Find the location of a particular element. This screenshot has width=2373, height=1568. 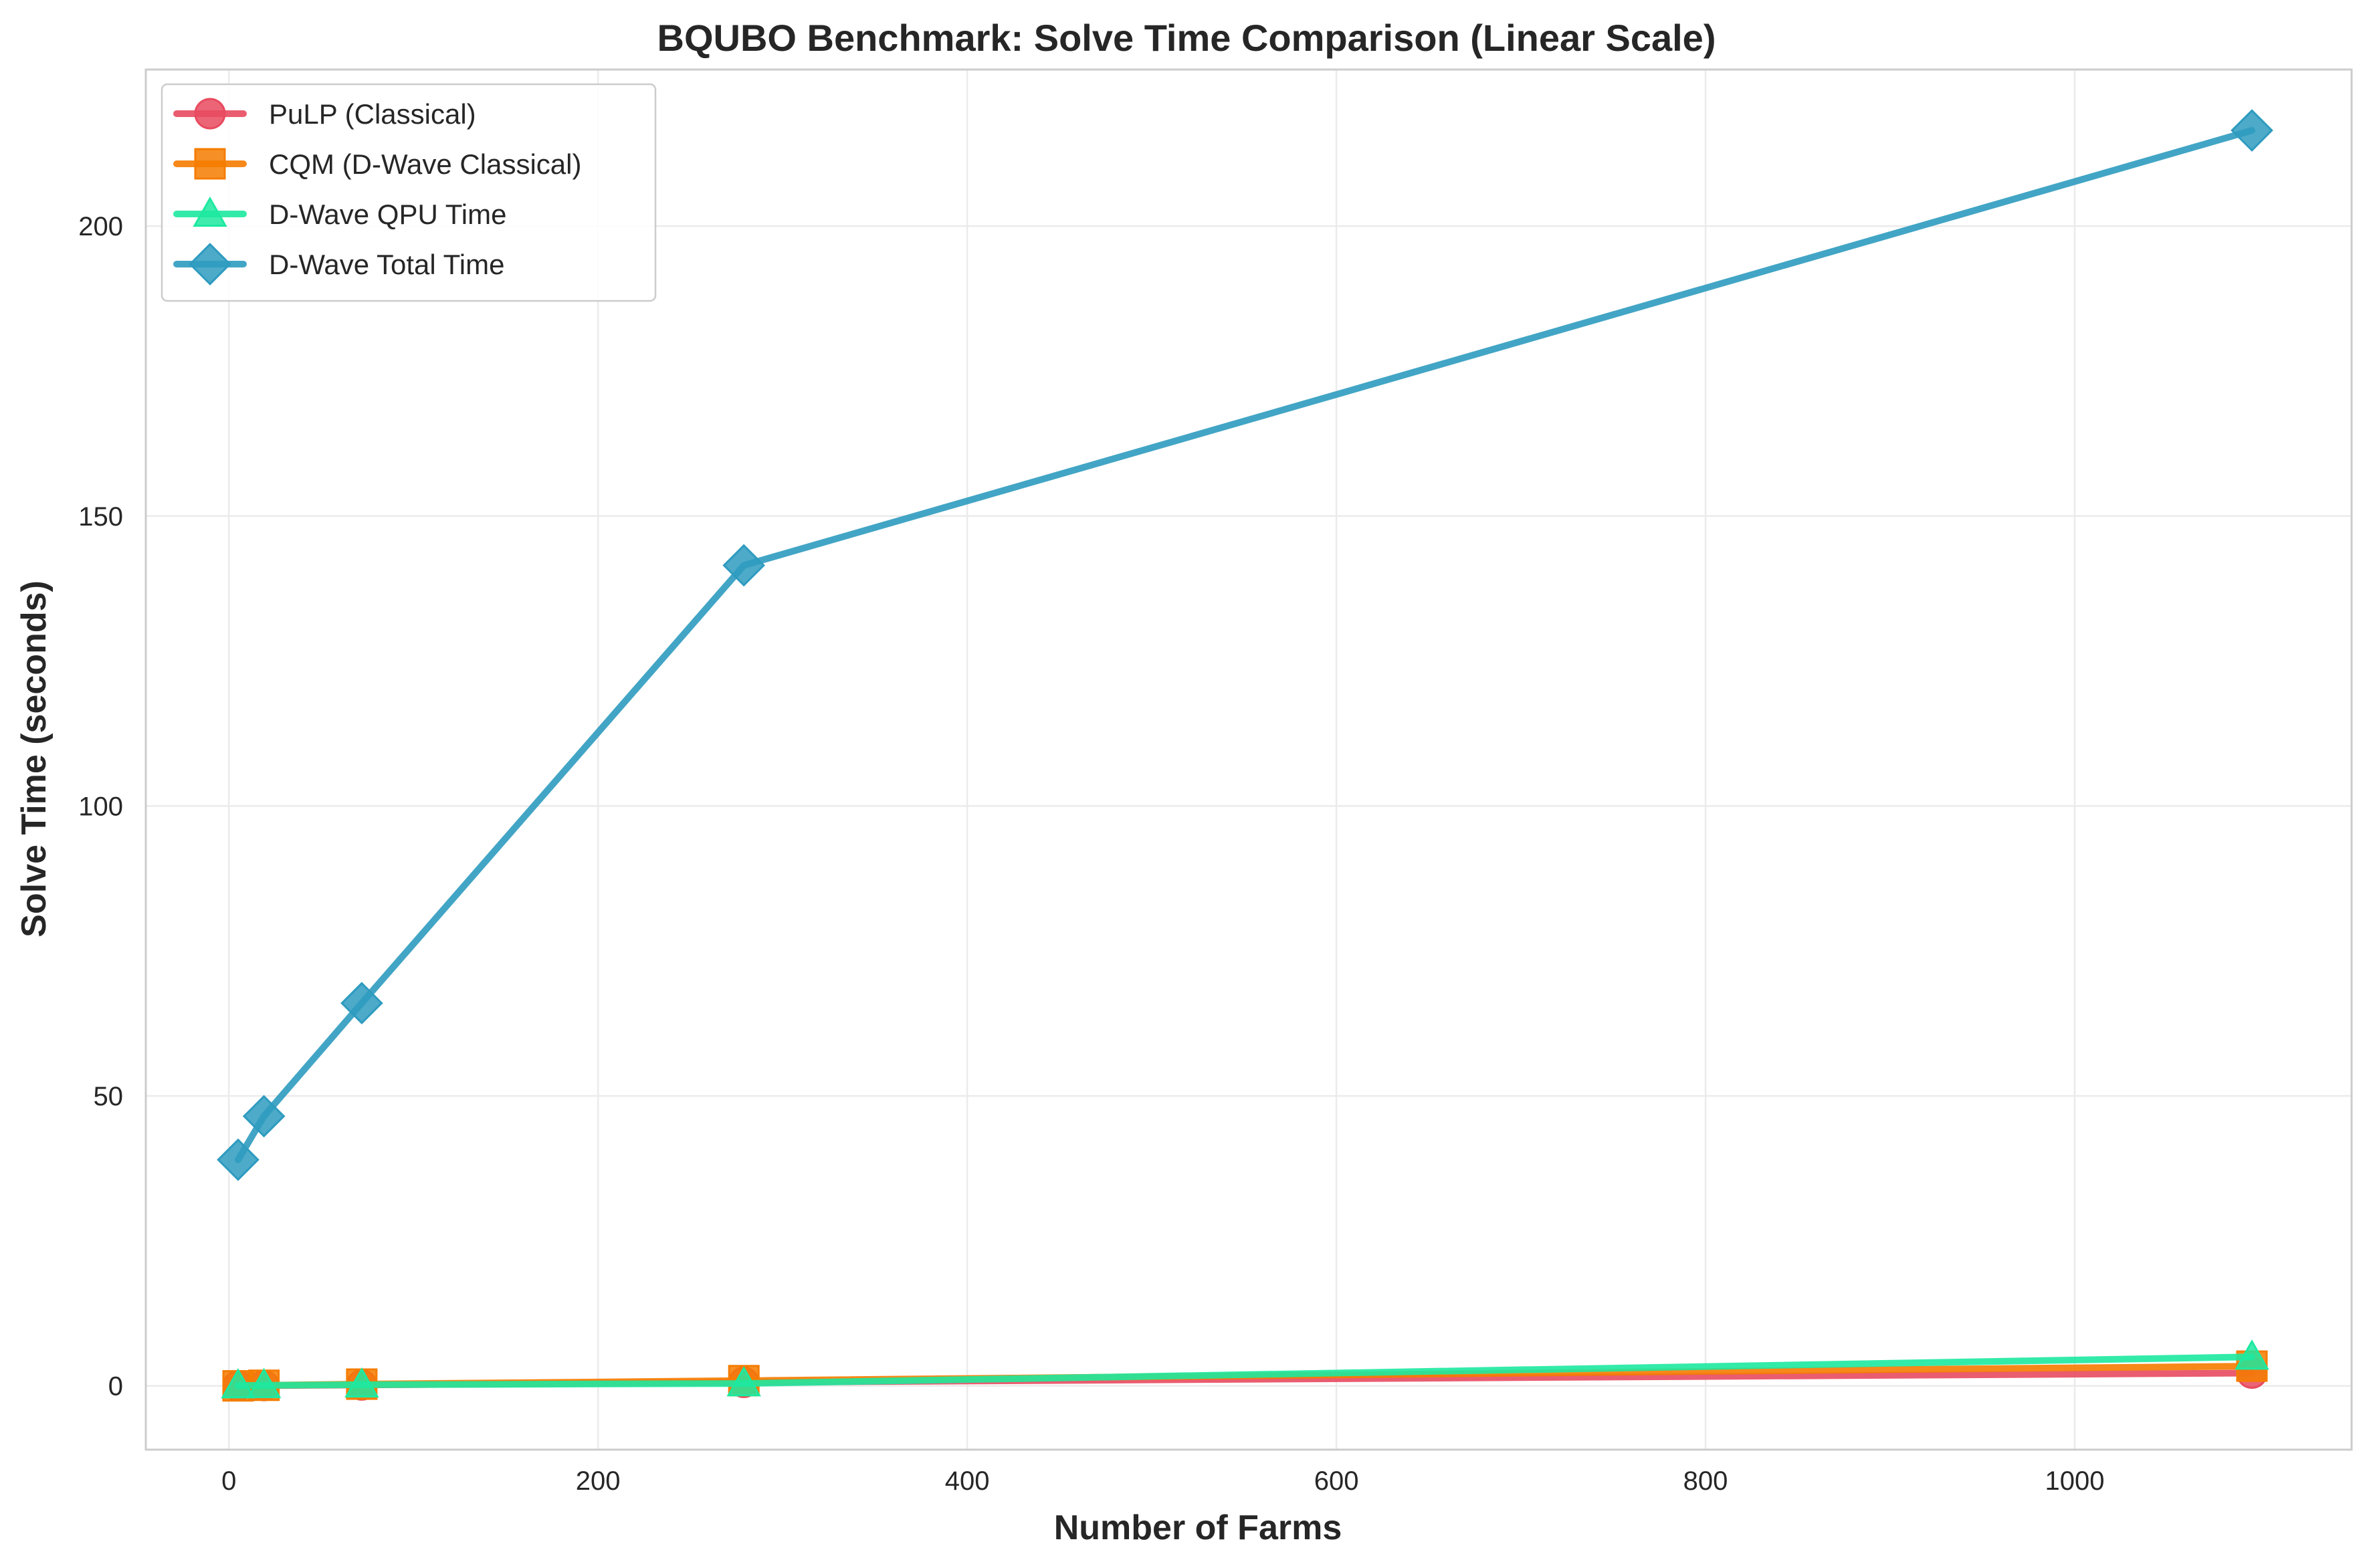

y-tick-label: 100 is located at coordinates (101, 806).